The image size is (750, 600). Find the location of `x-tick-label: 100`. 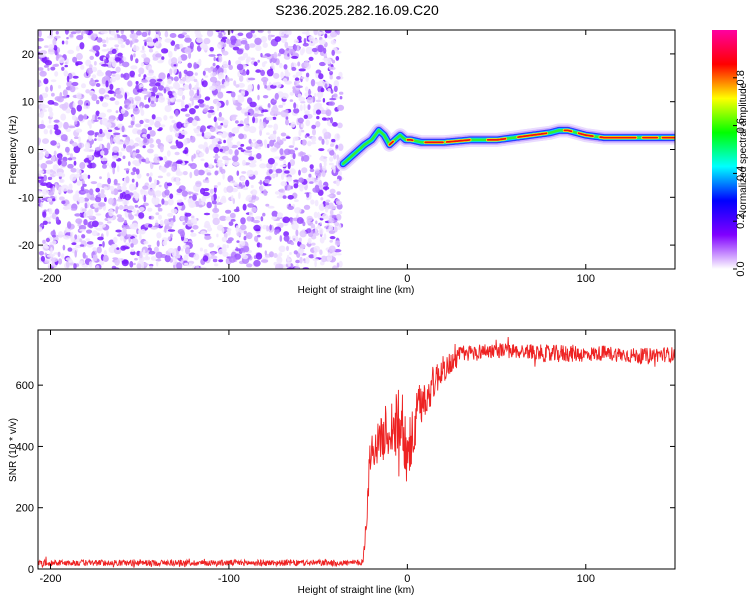

x-tick-label: 100 is located at coordinates (586, 279).